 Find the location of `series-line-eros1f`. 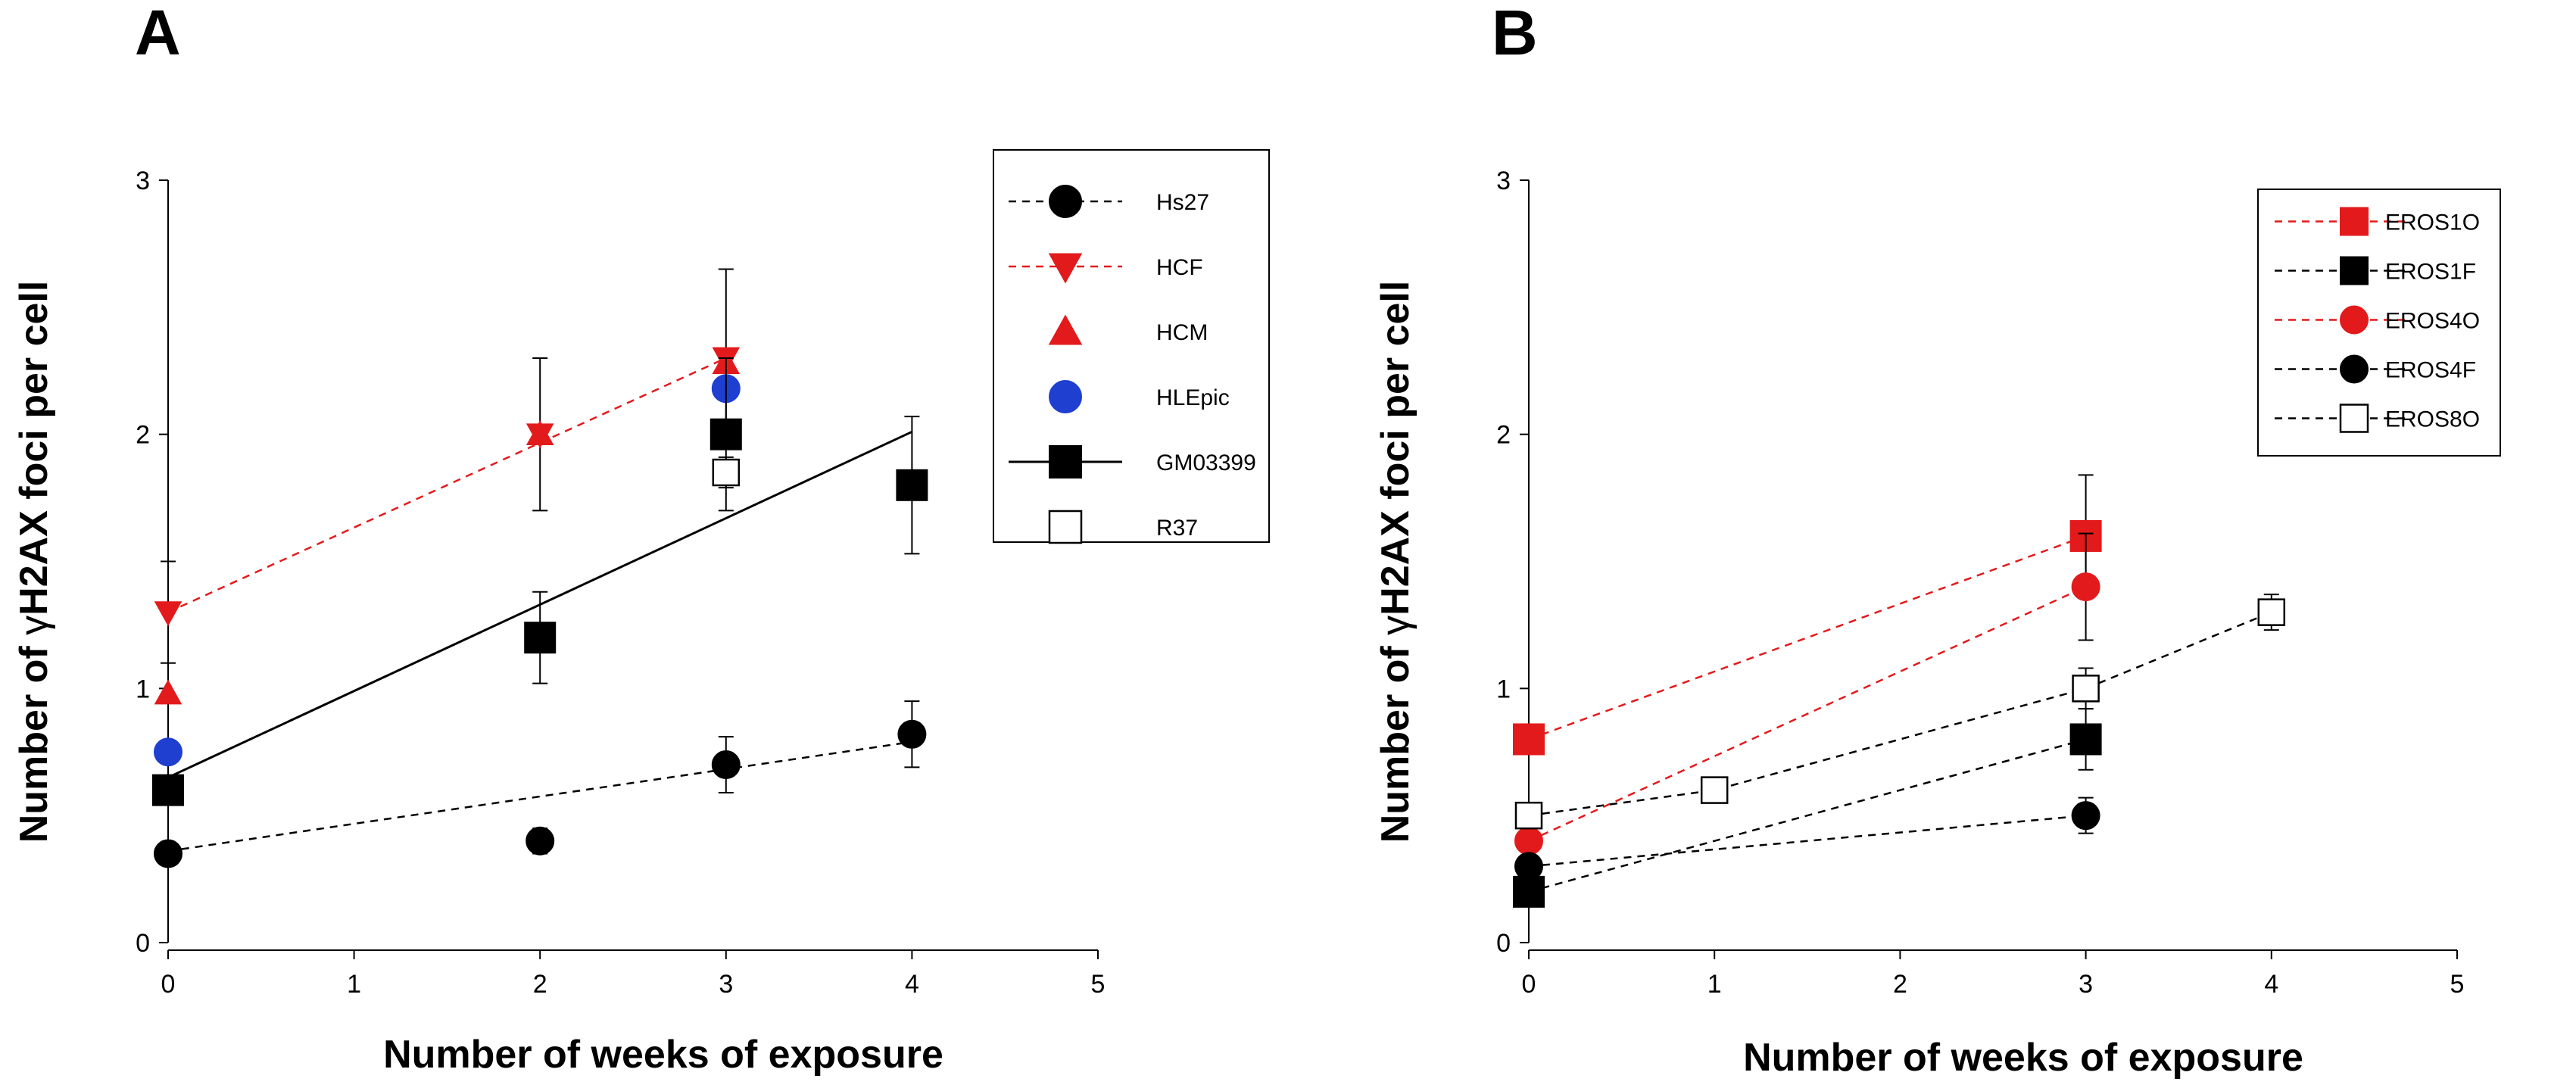

series-line-eros1f is located at coordinates (1807, 815).